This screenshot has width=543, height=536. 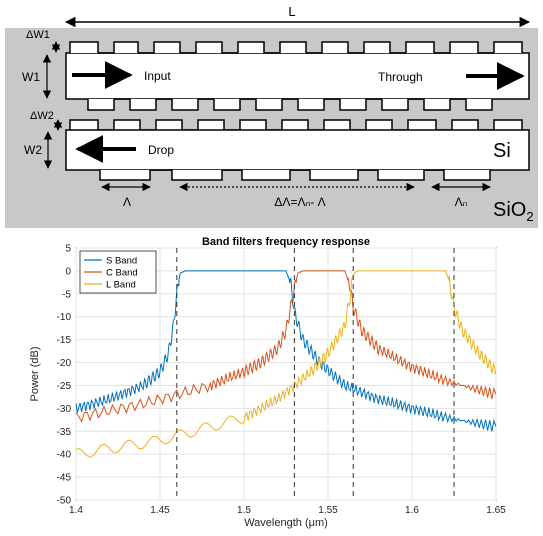 I want to click on x-tick-label: 1.4, so click(x=76, y=510).